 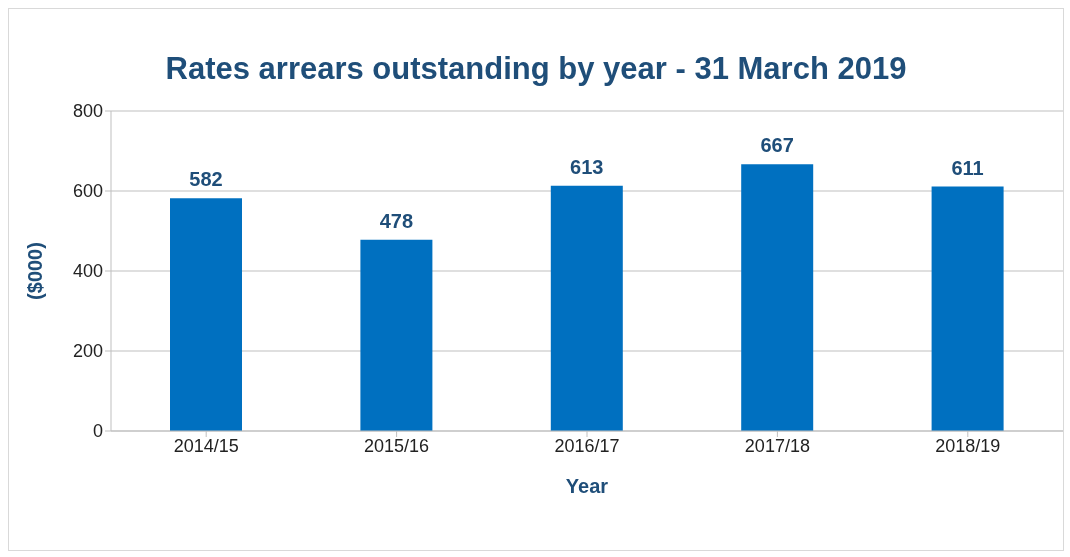 I want to click on x-axis-title: Year, so click(x=587, y=486).